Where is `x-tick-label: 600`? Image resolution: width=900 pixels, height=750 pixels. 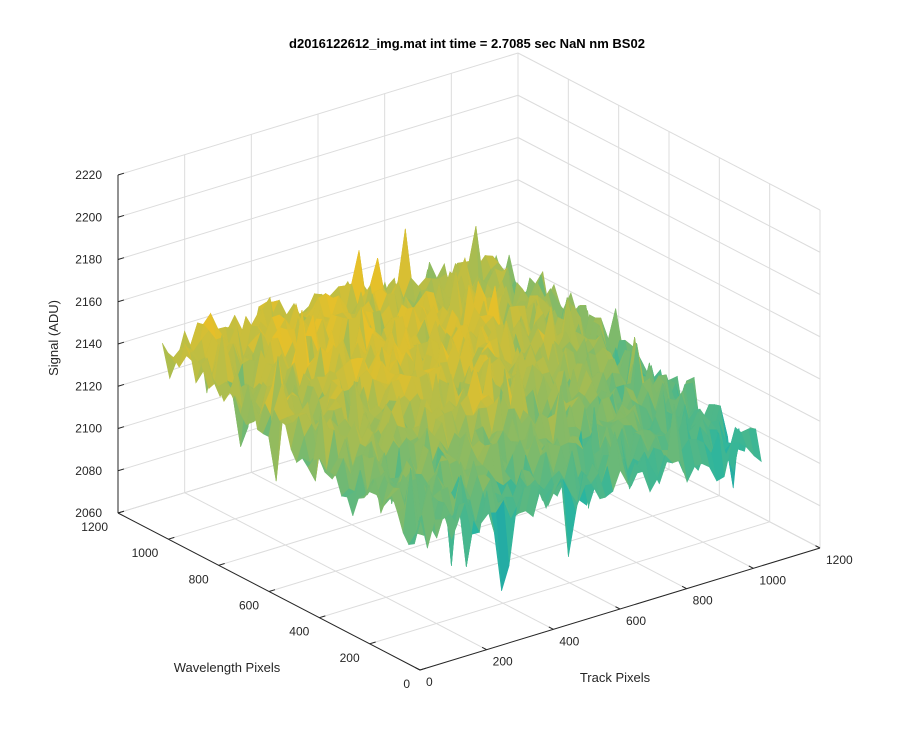
x-tick-label: 600 is located at coordinates (636, 621).